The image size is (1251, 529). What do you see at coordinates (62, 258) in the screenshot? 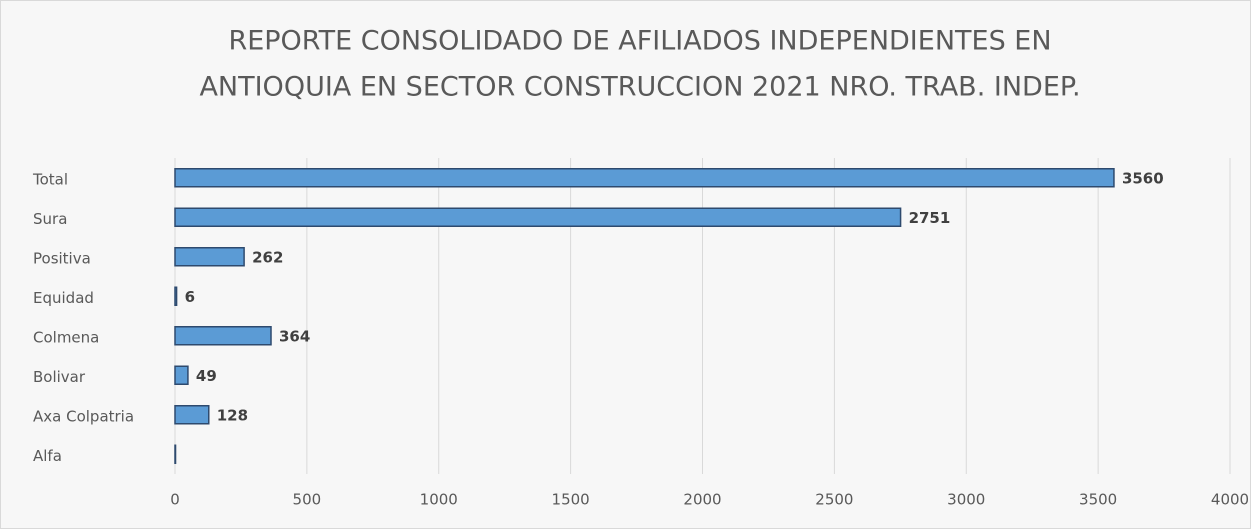
I see `y-tick-label: Positiva` at bounding box center [62, 258].